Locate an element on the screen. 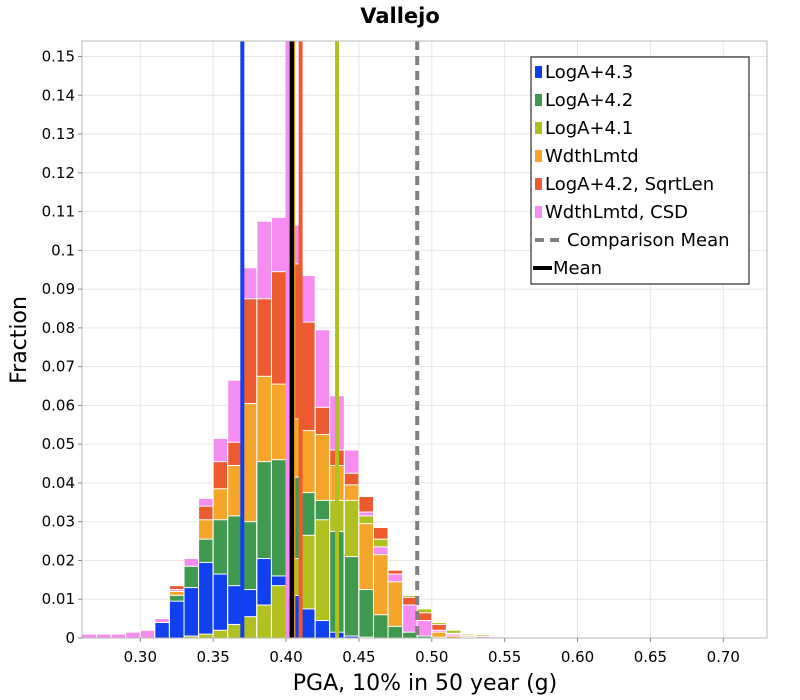 Image resolution: width=800 pixels, height=700 pixels. y-tick-label-5: 0.05 is located at coordinates (58, 444).